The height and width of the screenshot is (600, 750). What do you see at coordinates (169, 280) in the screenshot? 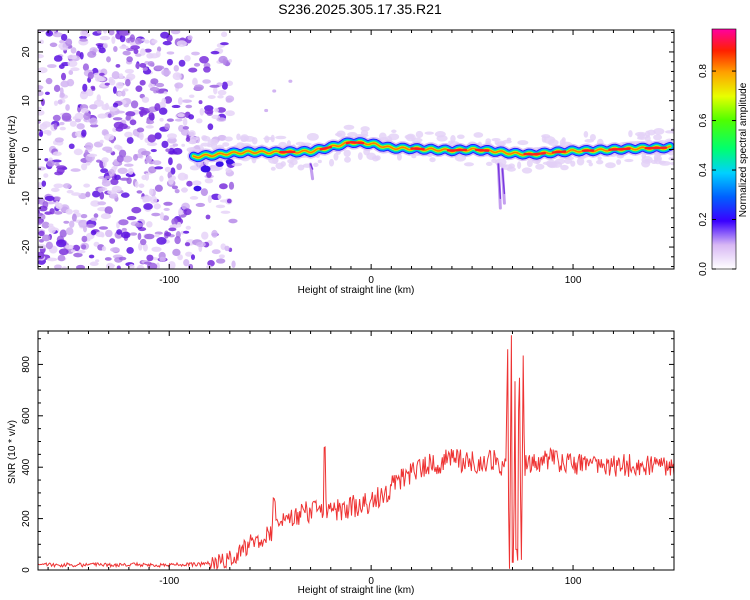
I see `x-tick-label: -100` at bounding box center [169, 280].